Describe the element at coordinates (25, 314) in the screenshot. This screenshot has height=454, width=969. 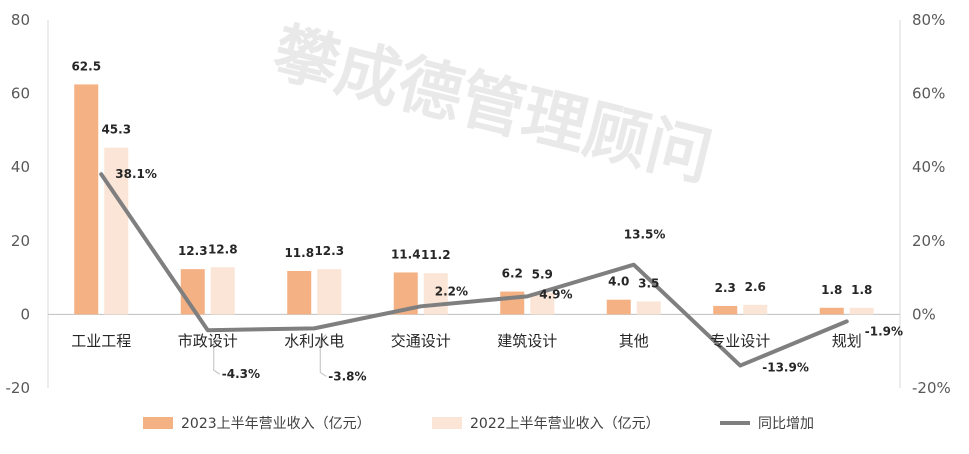
I see `left-tick-label: 0` at that location.